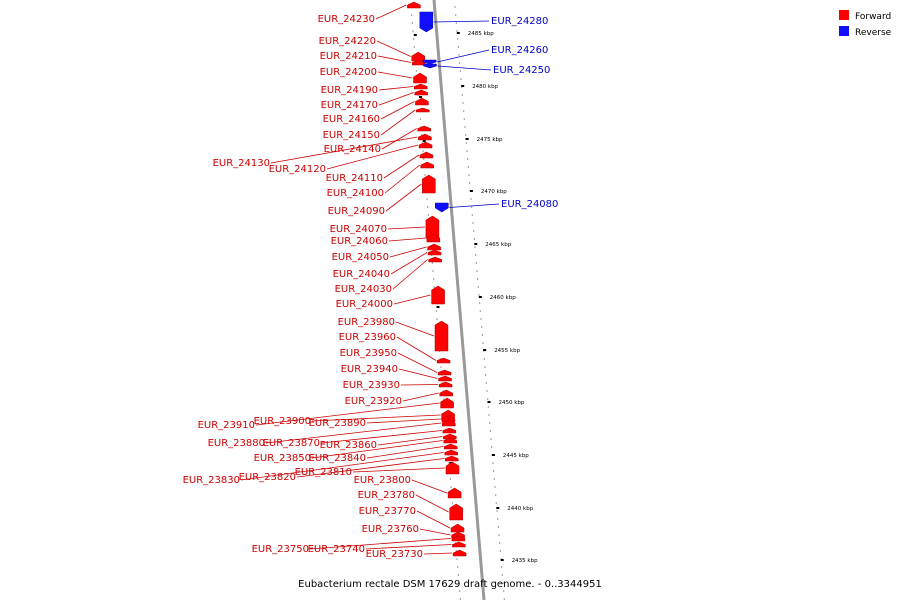 This screenshot has width=900, height=600. I want to click on gene-eur-24140-feature, so click(424, 128).